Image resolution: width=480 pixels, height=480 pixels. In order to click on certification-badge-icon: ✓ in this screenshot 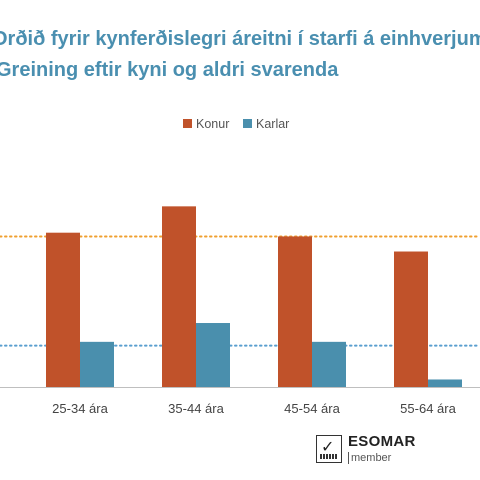, I will do `click(329, 449)`.